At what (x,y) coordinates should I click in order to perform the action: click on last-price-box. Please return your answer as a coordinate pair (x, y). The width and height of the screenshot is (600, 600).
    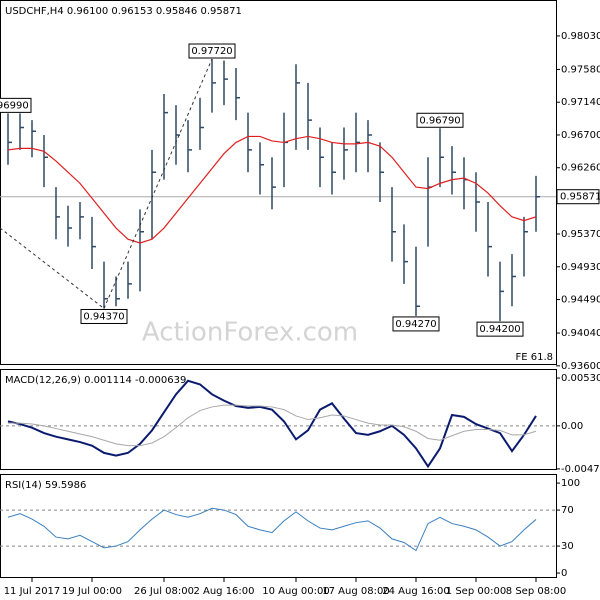
    Looking at the image, I should click on (578, 197).